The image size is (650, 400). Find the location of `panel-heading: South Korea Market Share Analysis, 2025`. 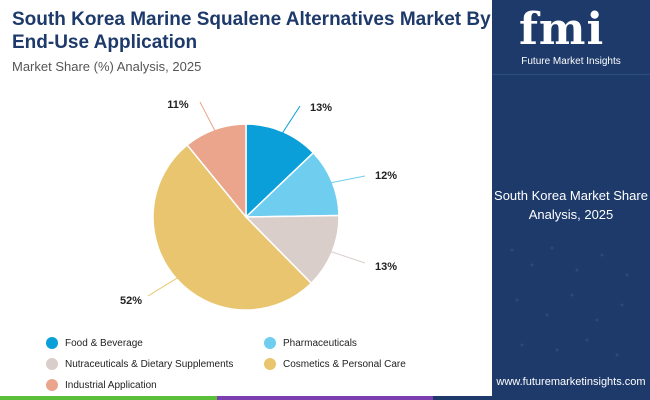

panel-heading: South Korea Market Share Analysis, 2025 is located at coordinates (571, 205).